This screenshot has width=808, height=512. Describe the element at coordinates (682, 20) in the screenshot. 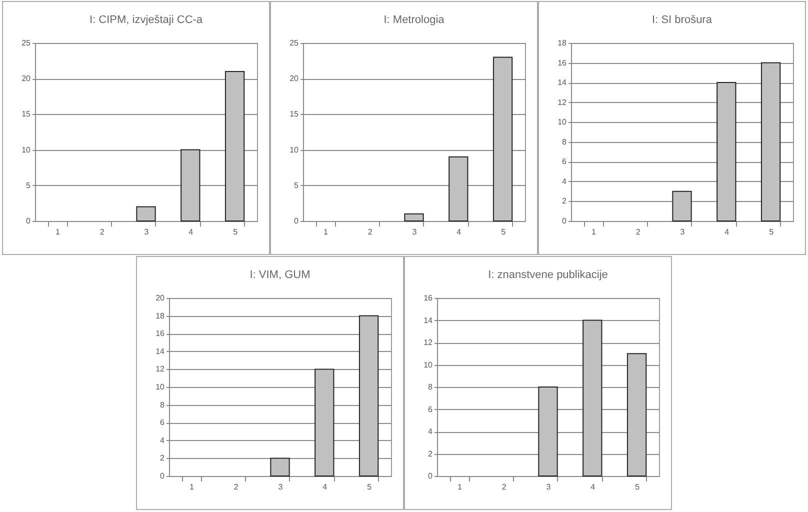

I see `chart-title: I: SI brošura` at that location.